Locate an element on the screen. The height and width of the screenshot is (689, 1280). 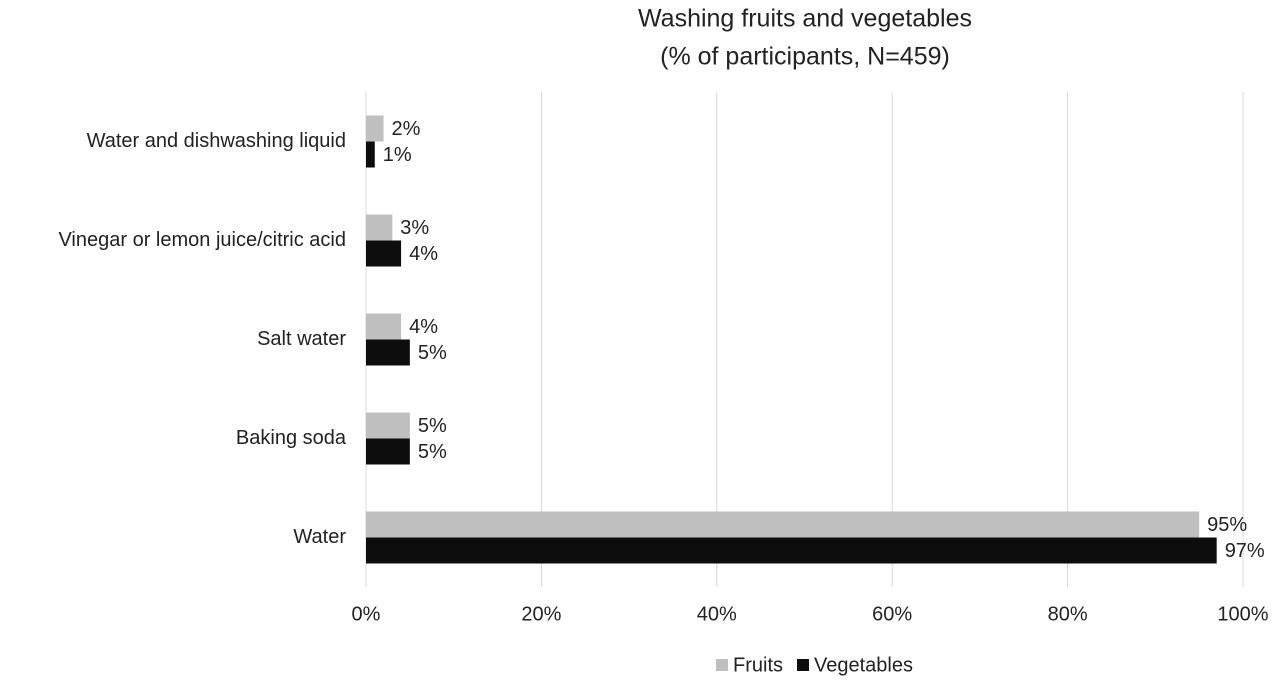
x-tick-label: 40% is located at coordinates (717, 614).